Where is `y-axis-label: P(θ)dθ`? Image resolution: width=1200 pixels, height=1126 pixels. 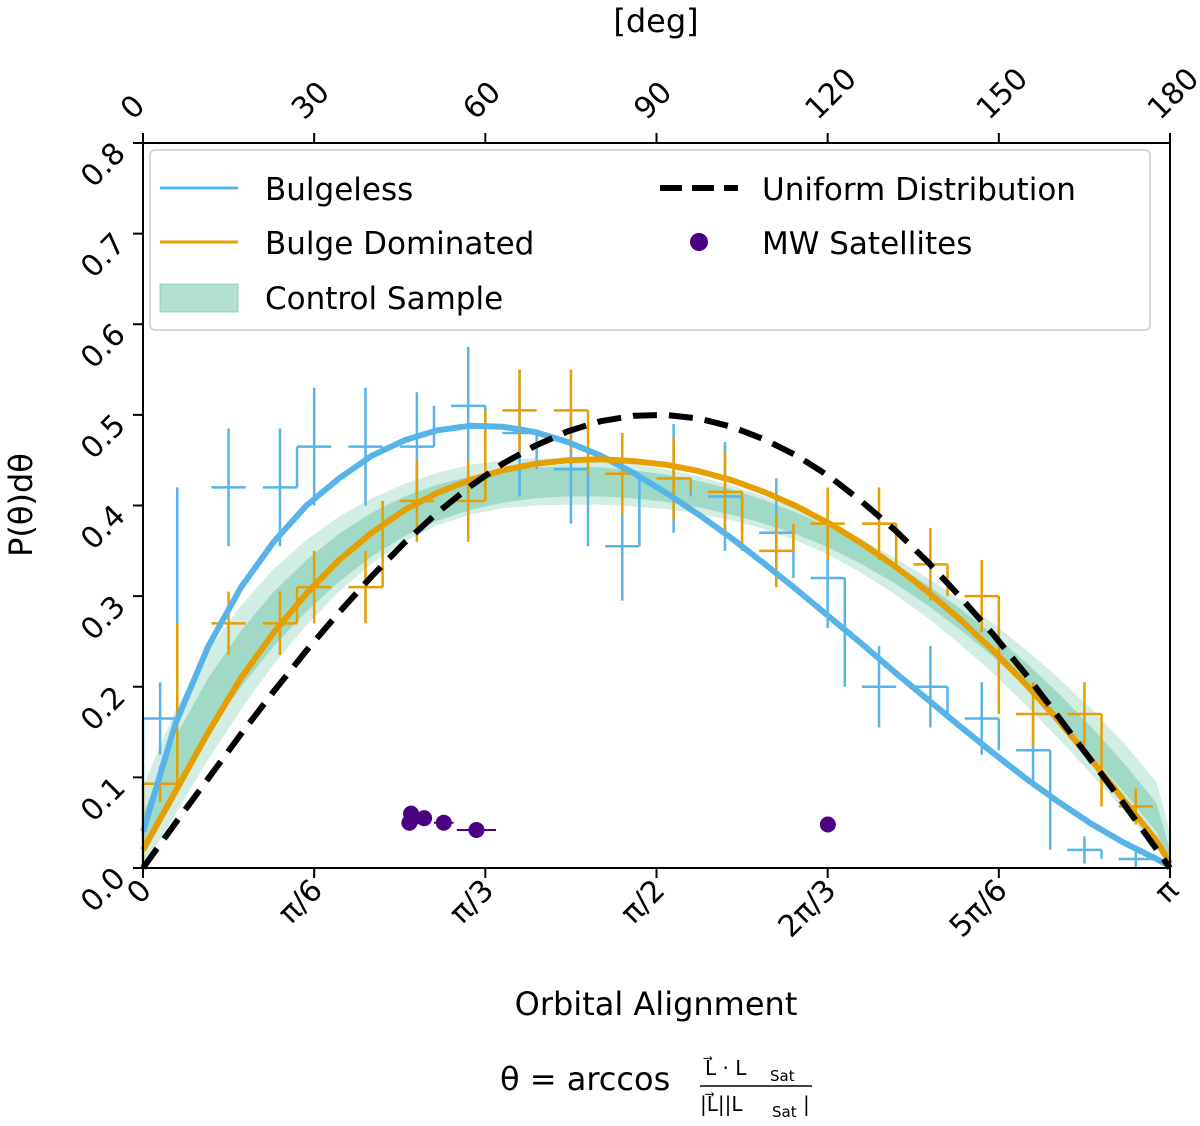 y-axis-label: P(θ)dθ is located at coordinates (21, 505).